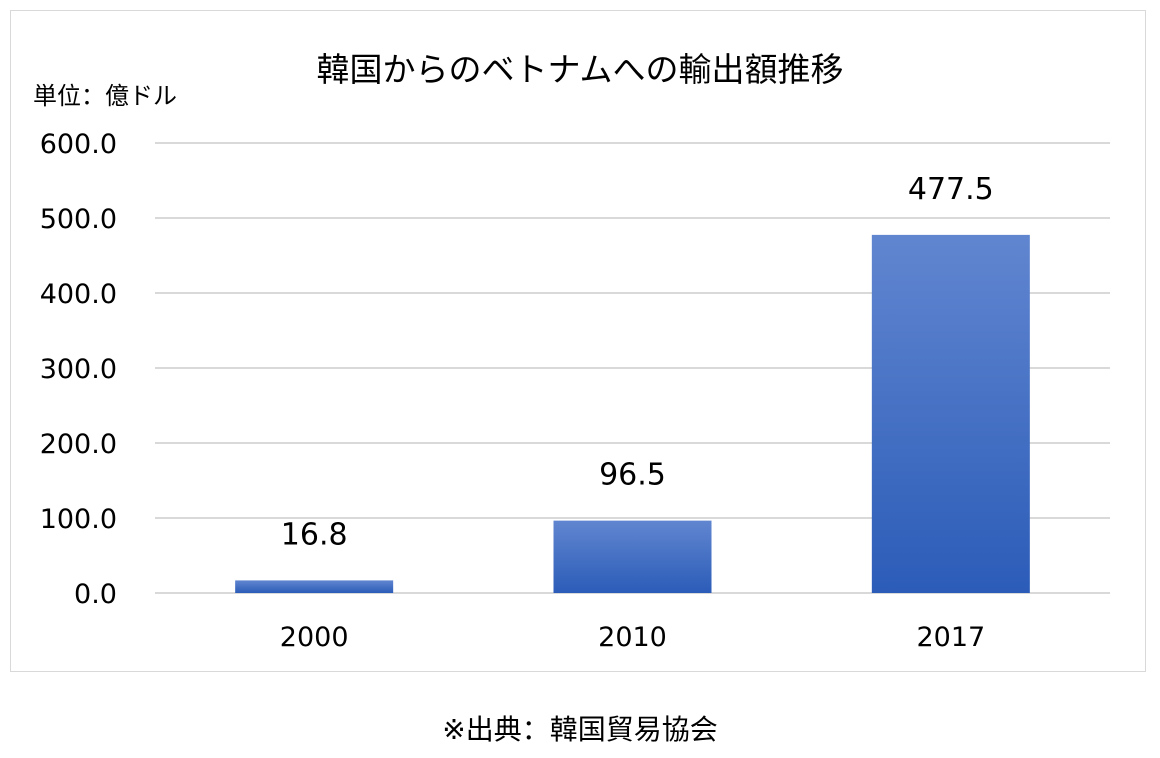 Image resolution: width=1160 pixels, height=758 pixels. Describe the element at coordinates (314, 637) in the screenshot. I see `x-category-label: 2000` at that location.